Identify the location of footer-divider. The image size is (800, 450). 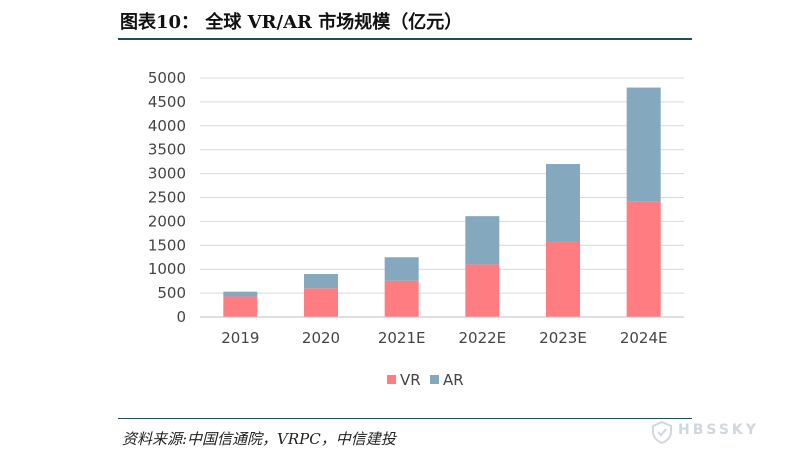
(405, 418).